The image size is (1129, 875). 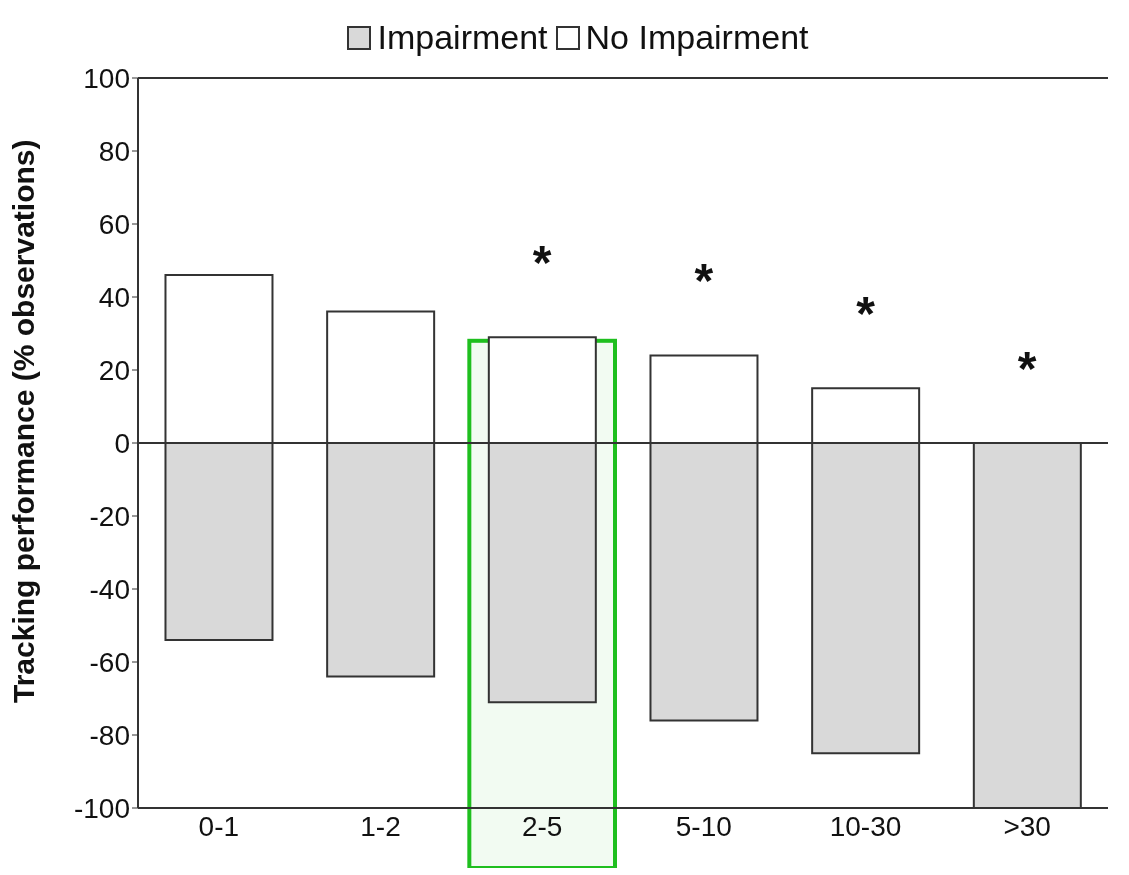 I want to click on x-tick-label: 5-10, so click(x=703, y=826).